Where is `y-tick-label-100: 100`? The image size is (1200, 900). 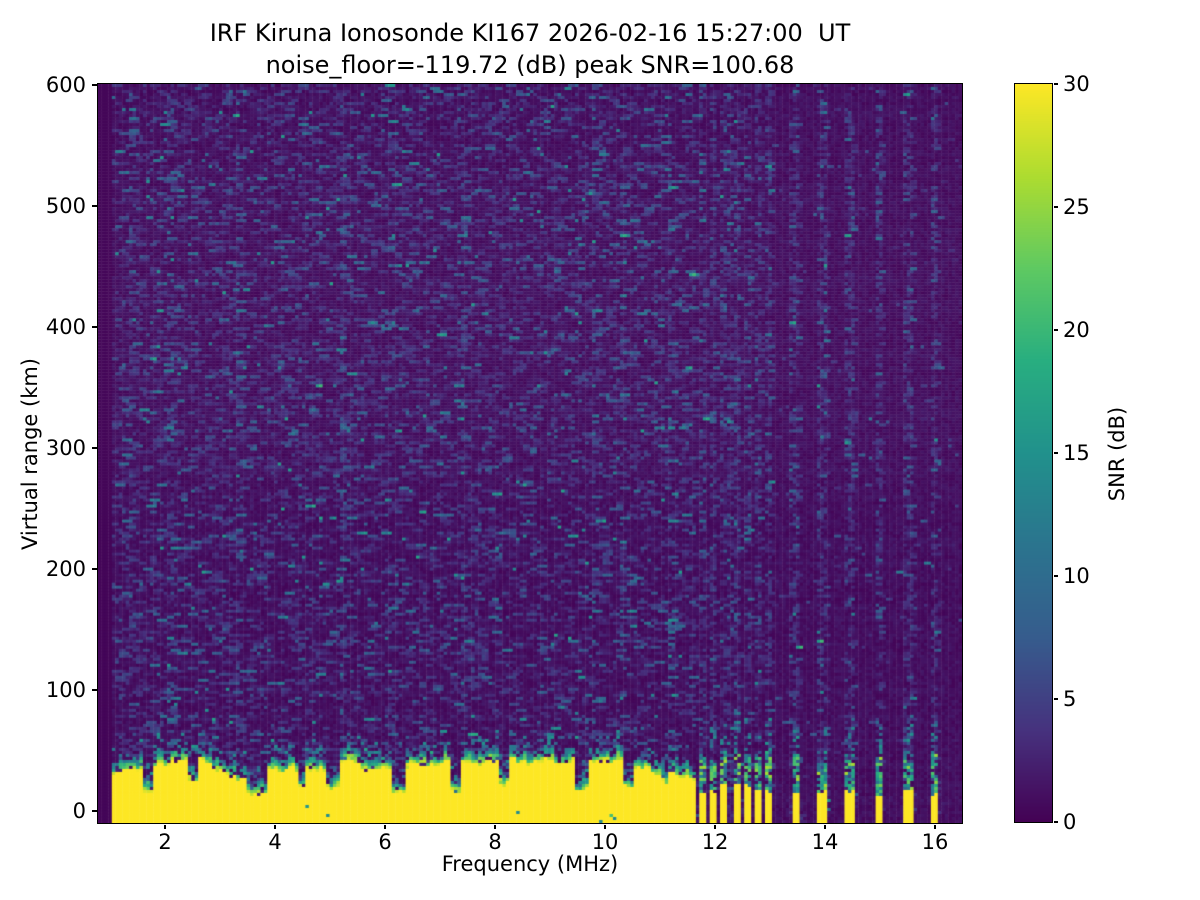 y-tick-label-100: 100 is located at coordinates (65, 689).